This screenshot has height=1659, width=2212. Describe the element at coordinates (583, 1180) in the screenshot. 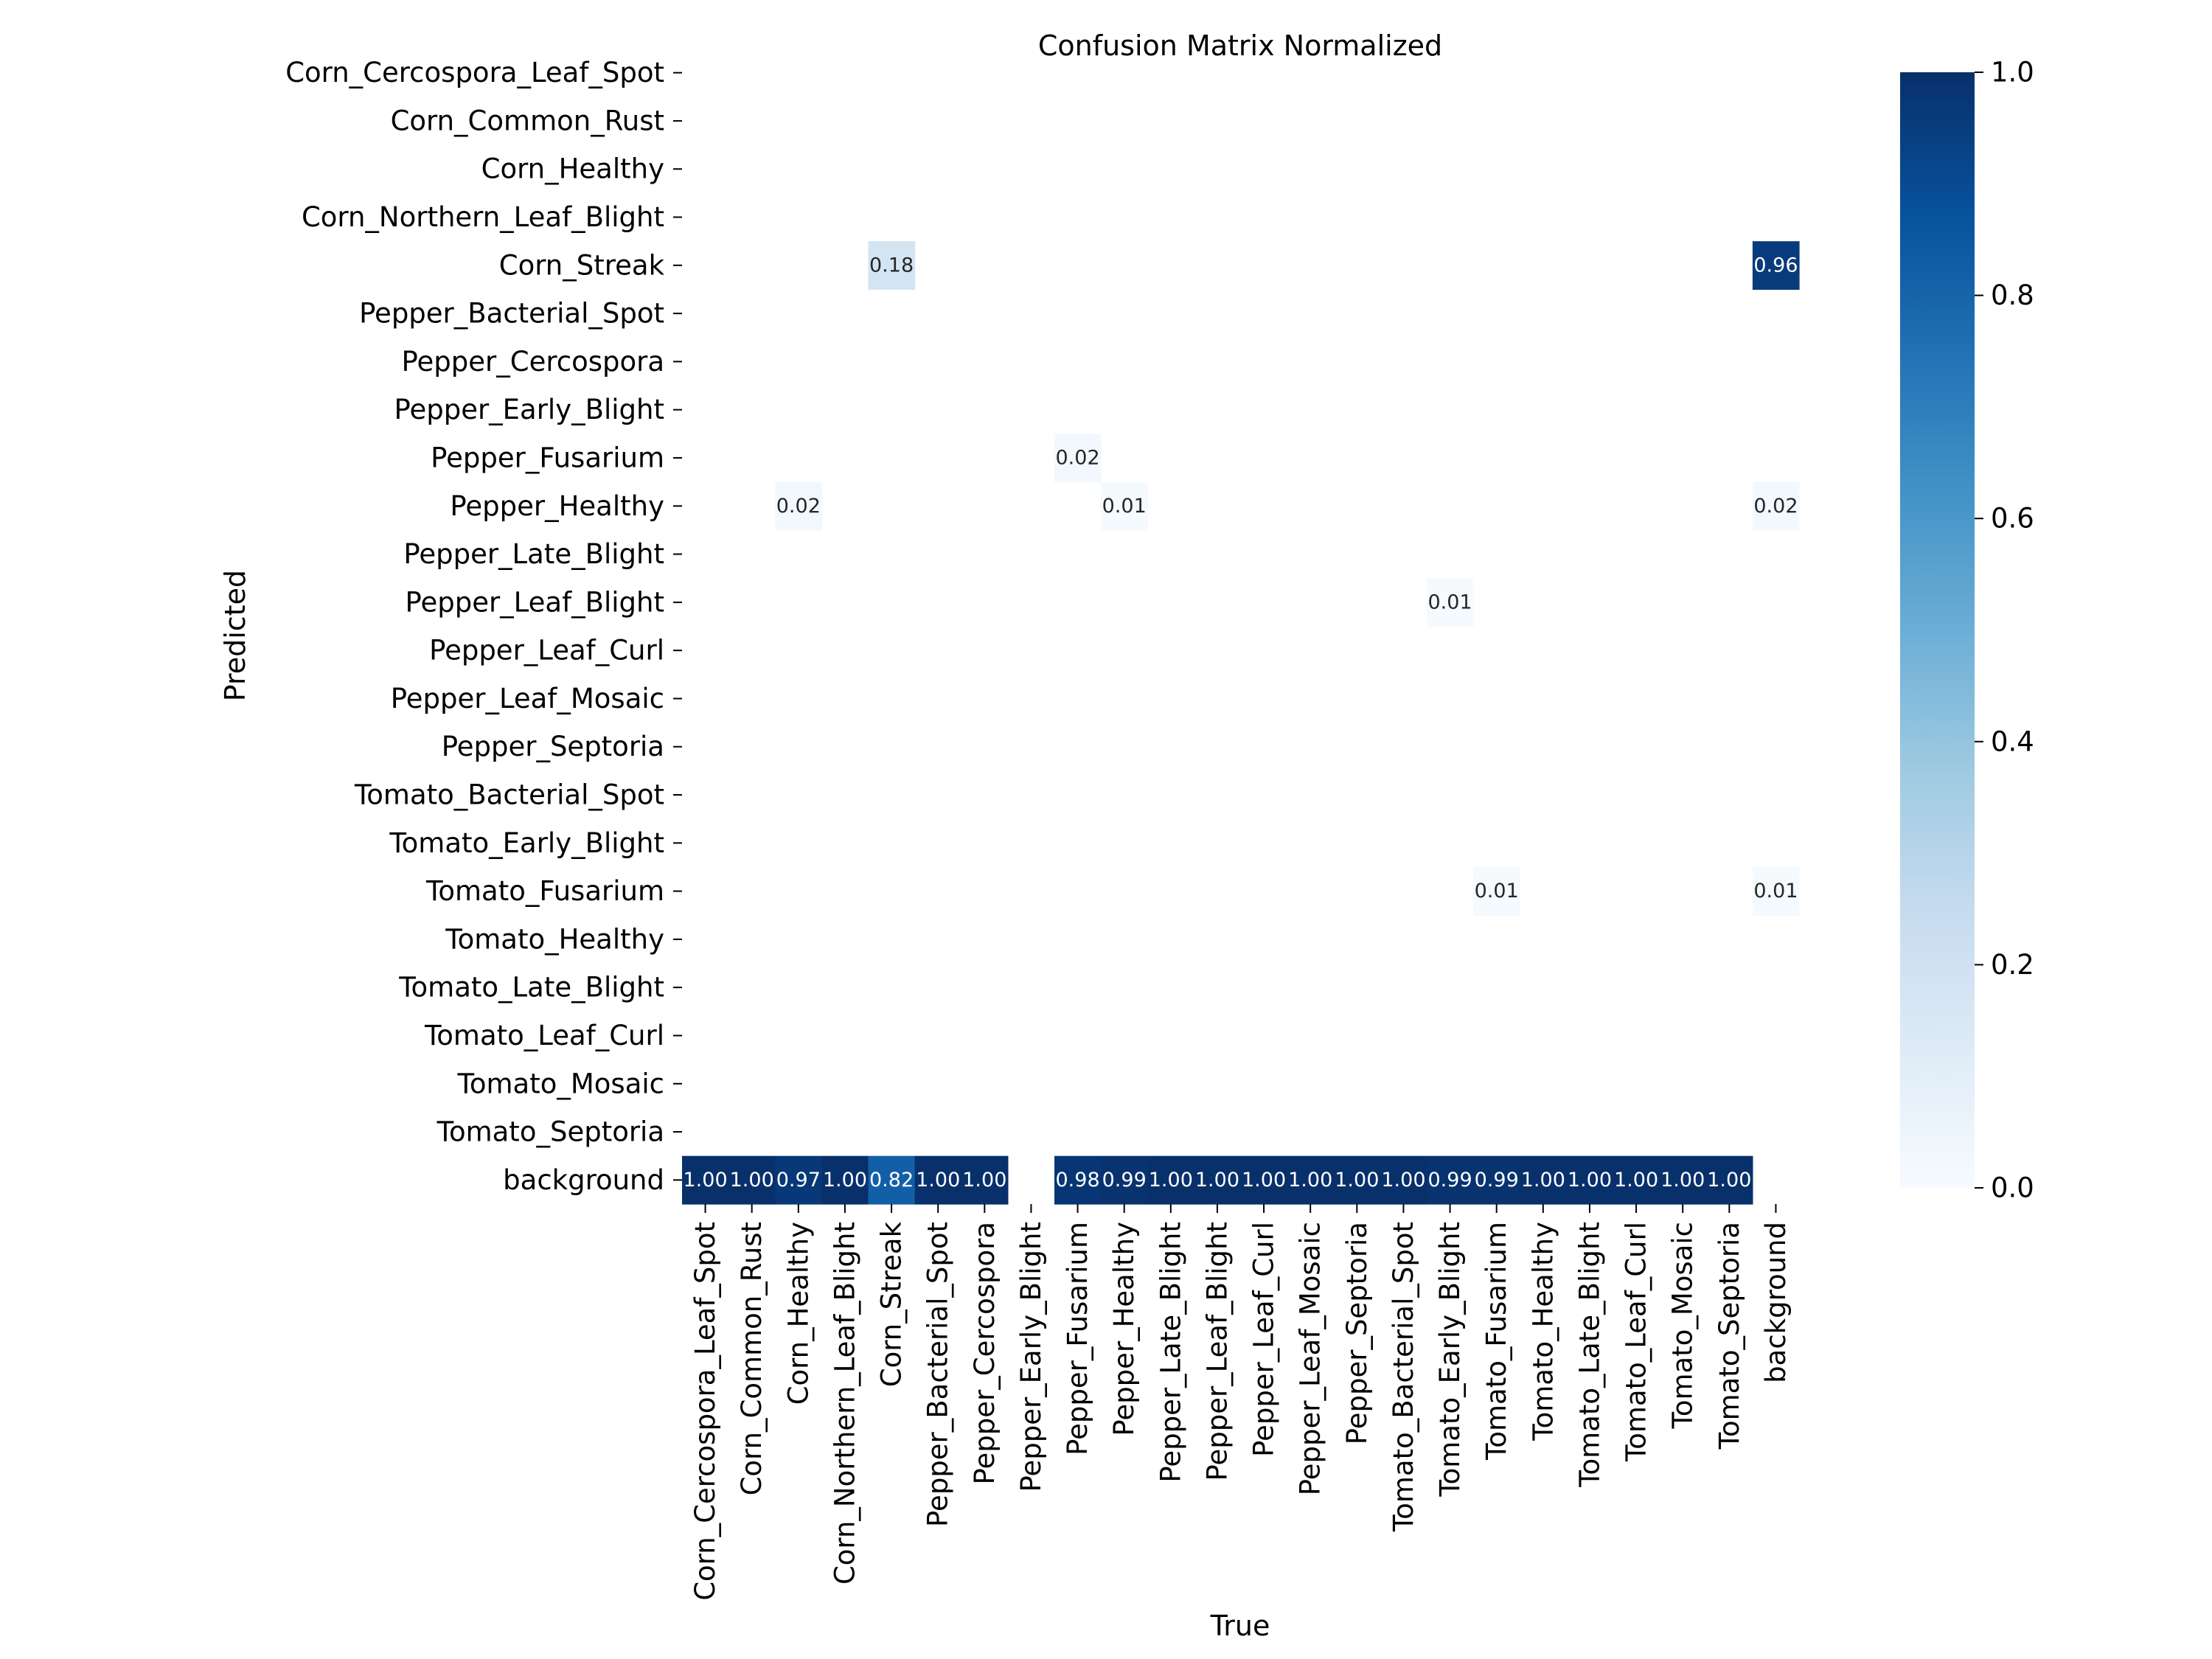

I see `y-tick-label: background` at that location.